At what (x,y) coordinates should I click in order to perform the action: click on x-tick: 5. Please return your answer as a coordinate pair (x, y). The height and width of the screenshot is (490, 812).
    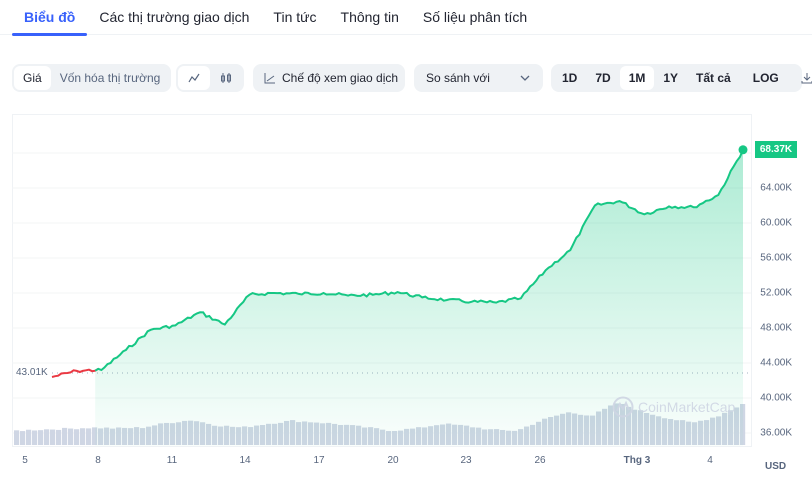
    Looking at the image, I should click on (25, 460).